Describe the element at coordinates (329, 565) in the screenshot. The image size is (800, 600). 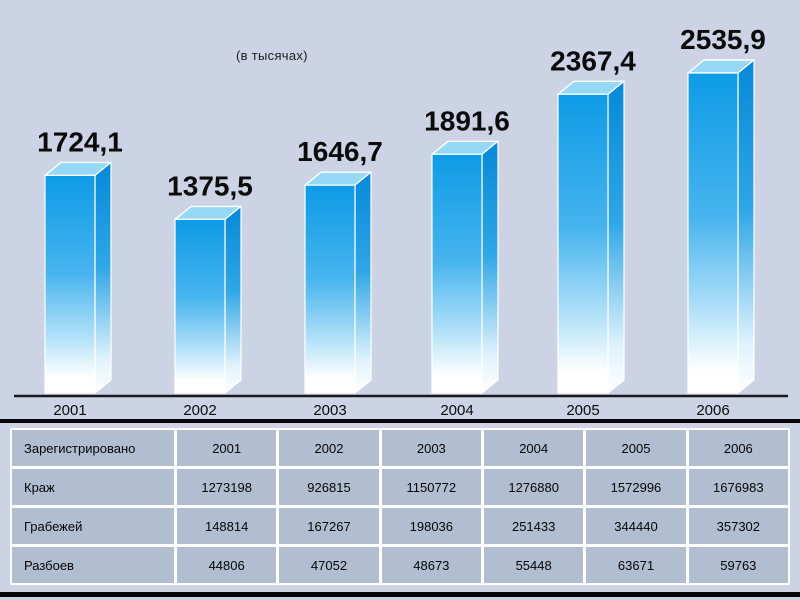
I see `table-cell: 47052` at that location.